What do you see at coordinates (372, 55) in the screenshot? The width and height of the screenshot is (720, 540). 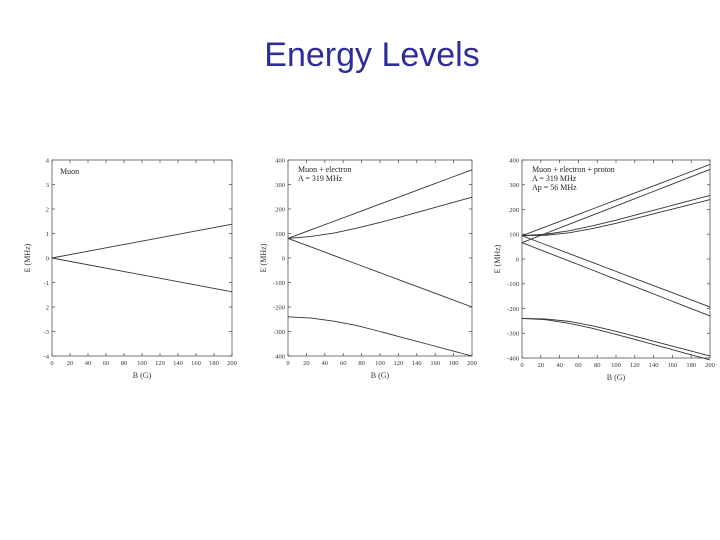 I see `slide-title: Energy Levels` at bounding box center [372, 55].